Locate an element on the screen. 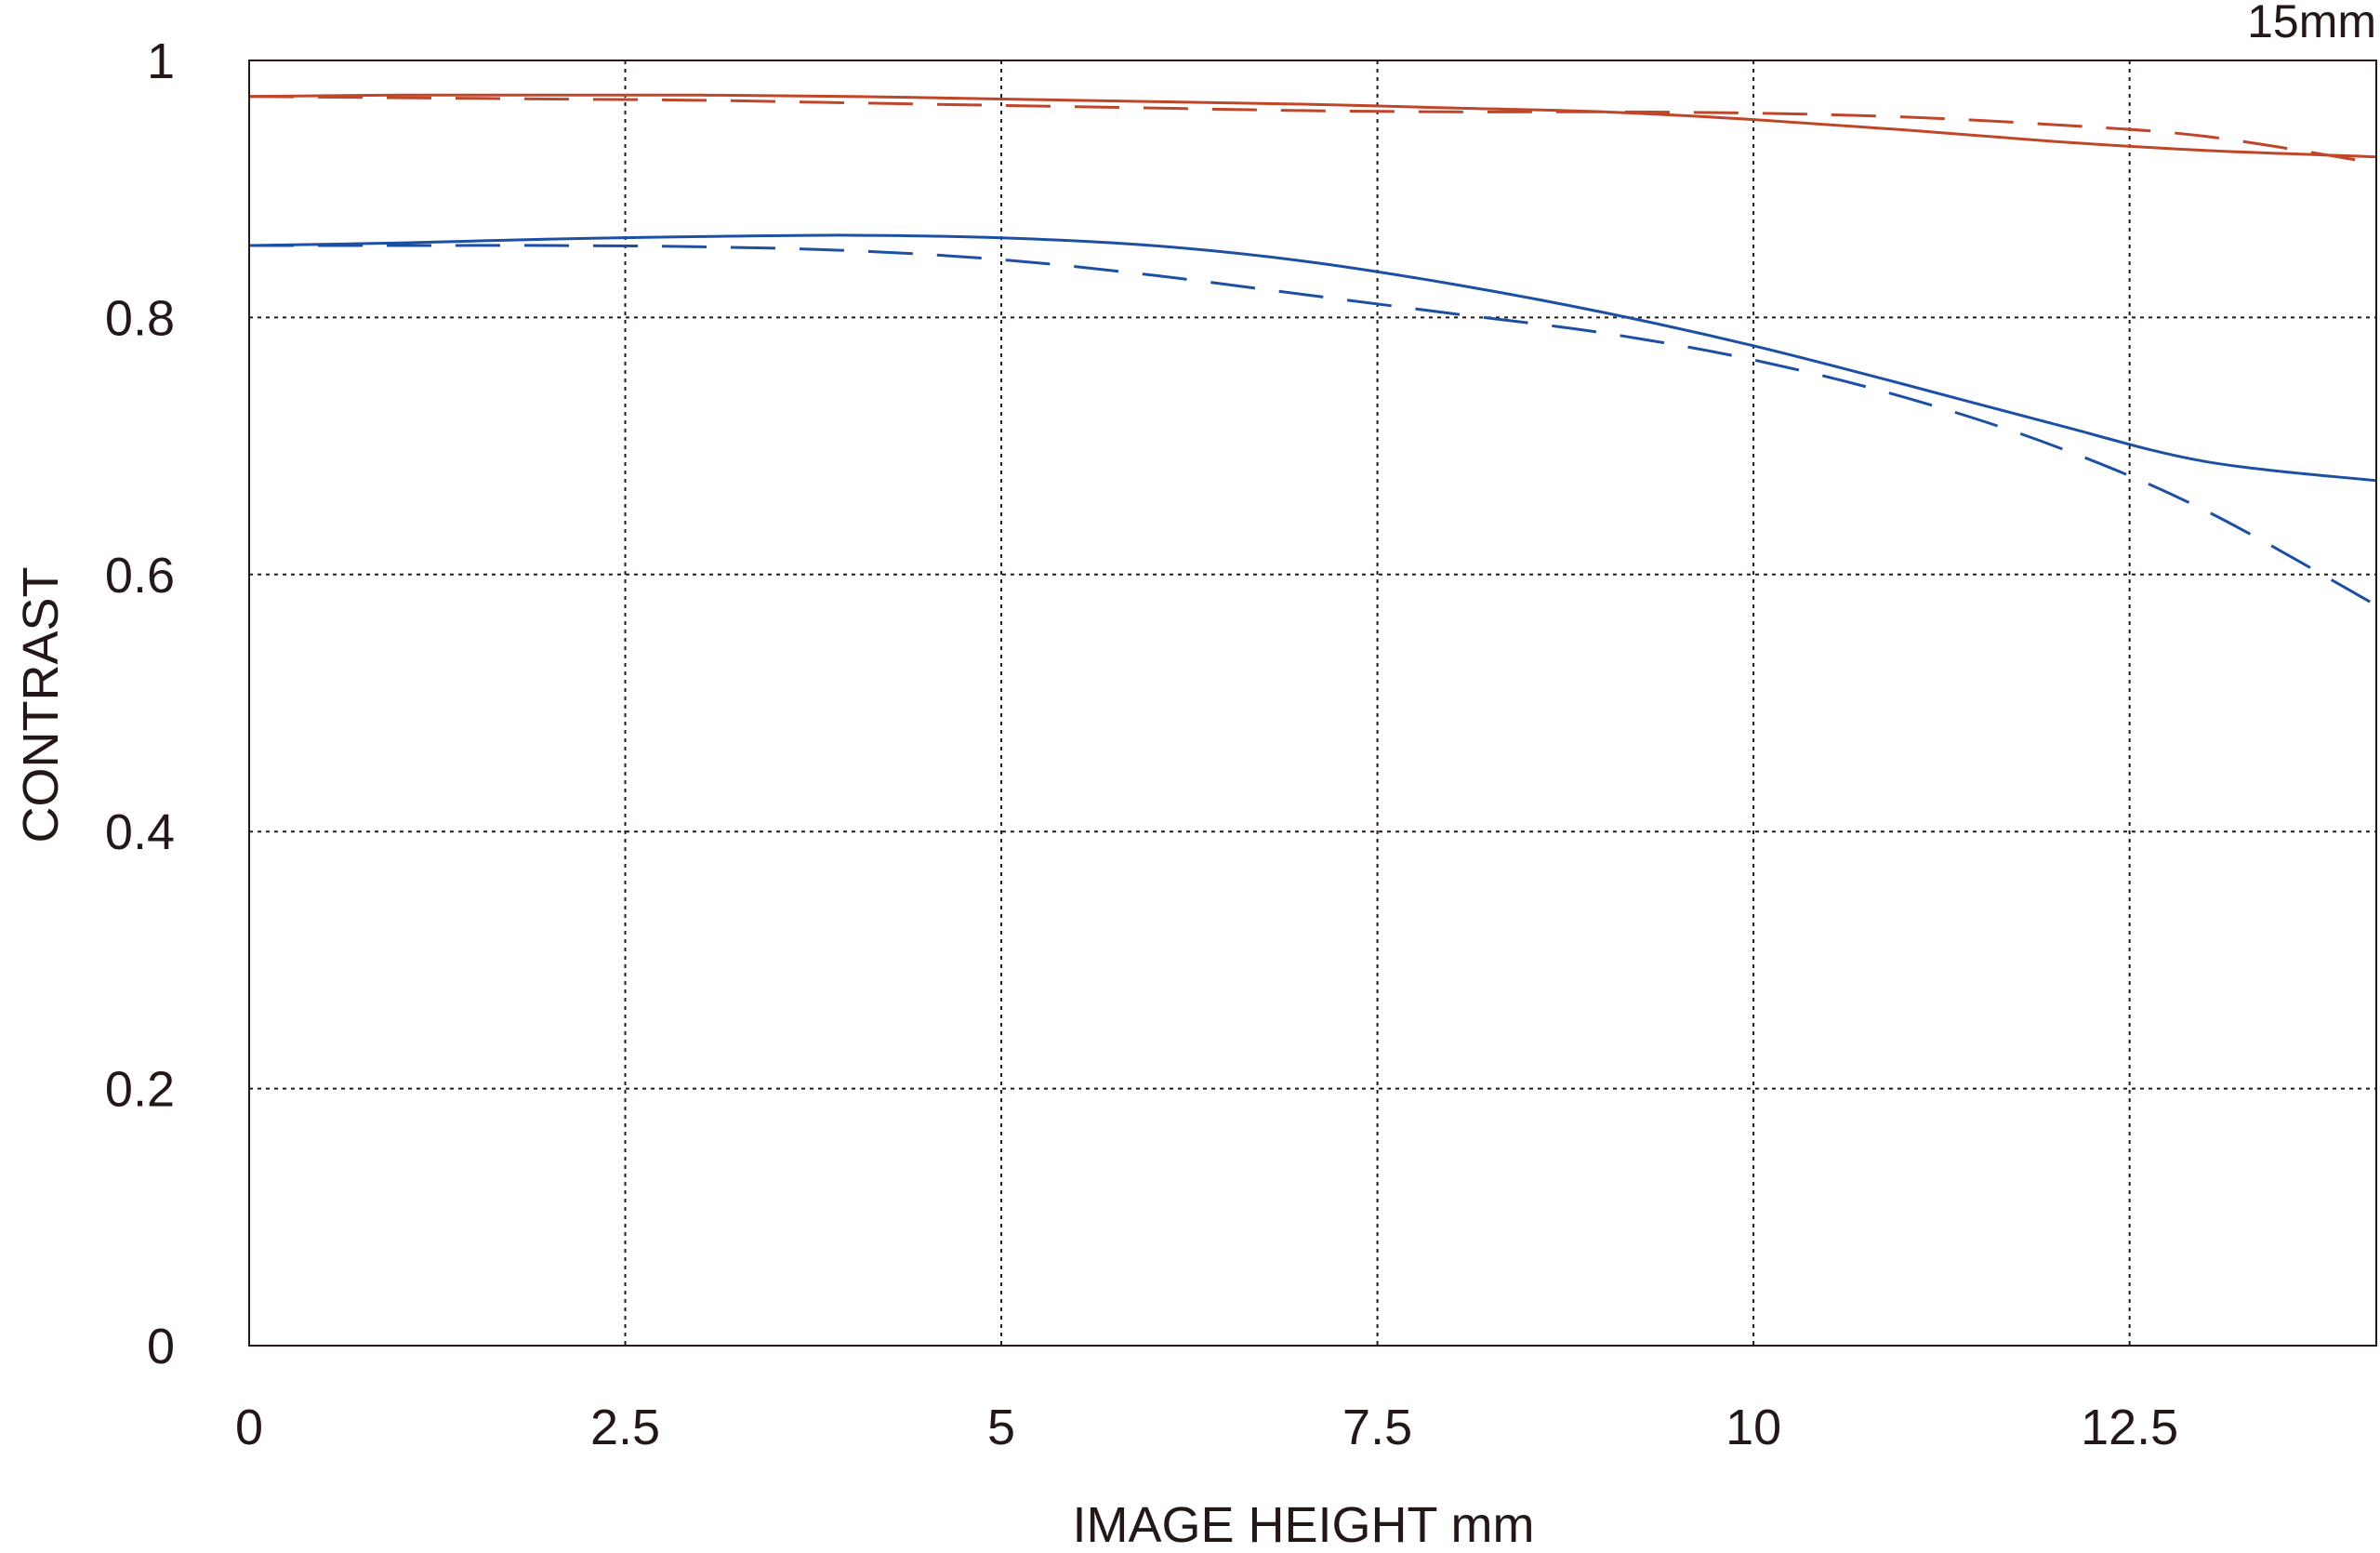 The height and width of the screenshot is (1553, 2380). x-tick-labels: 0 2.5 5 7.5 10 12.5 is located at coordinates (1206, 1427).